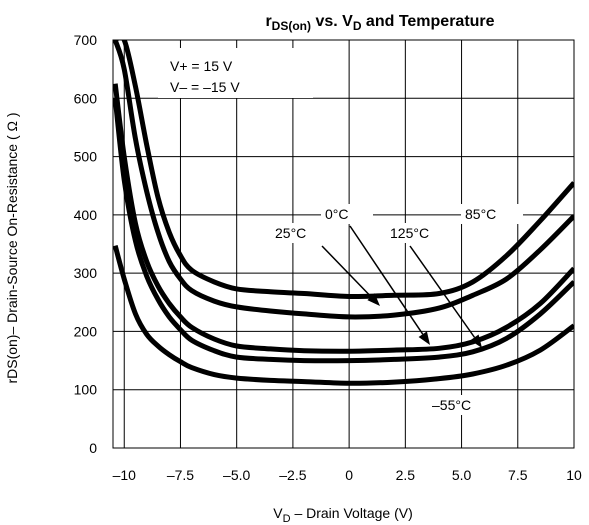 This screenshot has width=589, height=525. I want to click on y-axis-ticks: 0 100 200 300 400 500 600 700, so click(86, 244).